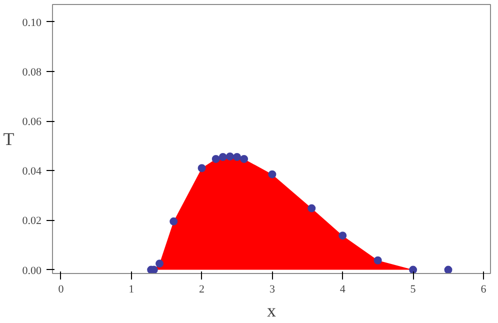 The height and width of the screenshot is (323, 498). Describe the element at coordinates (131, 290) in the screenshot. I see `x-tick-label: 1` at that location.